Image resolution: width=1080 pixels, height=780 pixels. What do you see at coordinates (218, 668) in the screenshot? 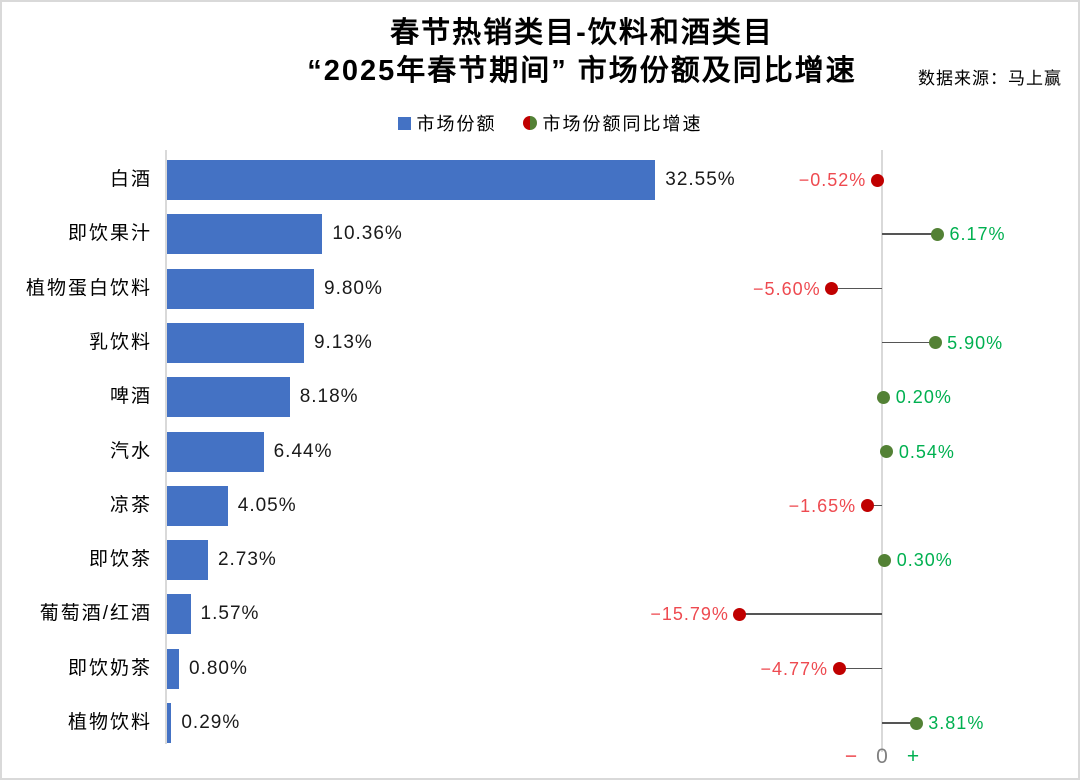
I see `share-value-label: 0.80%` at bounding box center [218, 668].